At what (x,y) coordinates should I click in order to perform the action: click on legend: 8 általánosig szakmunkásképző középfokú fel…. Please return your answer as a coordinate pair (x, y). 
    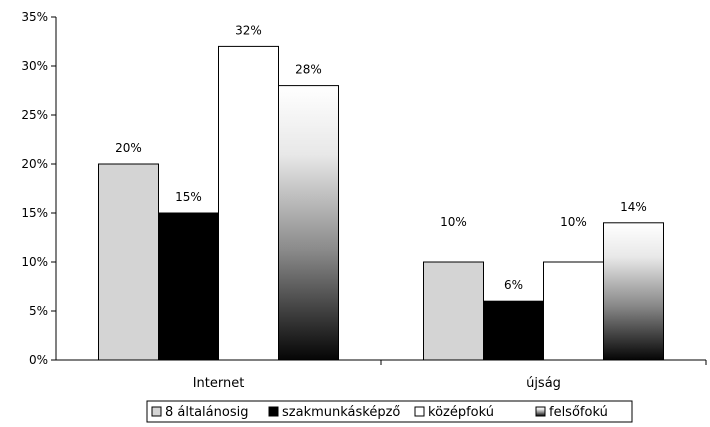
    Looking at the image, I should click on (389, 411).